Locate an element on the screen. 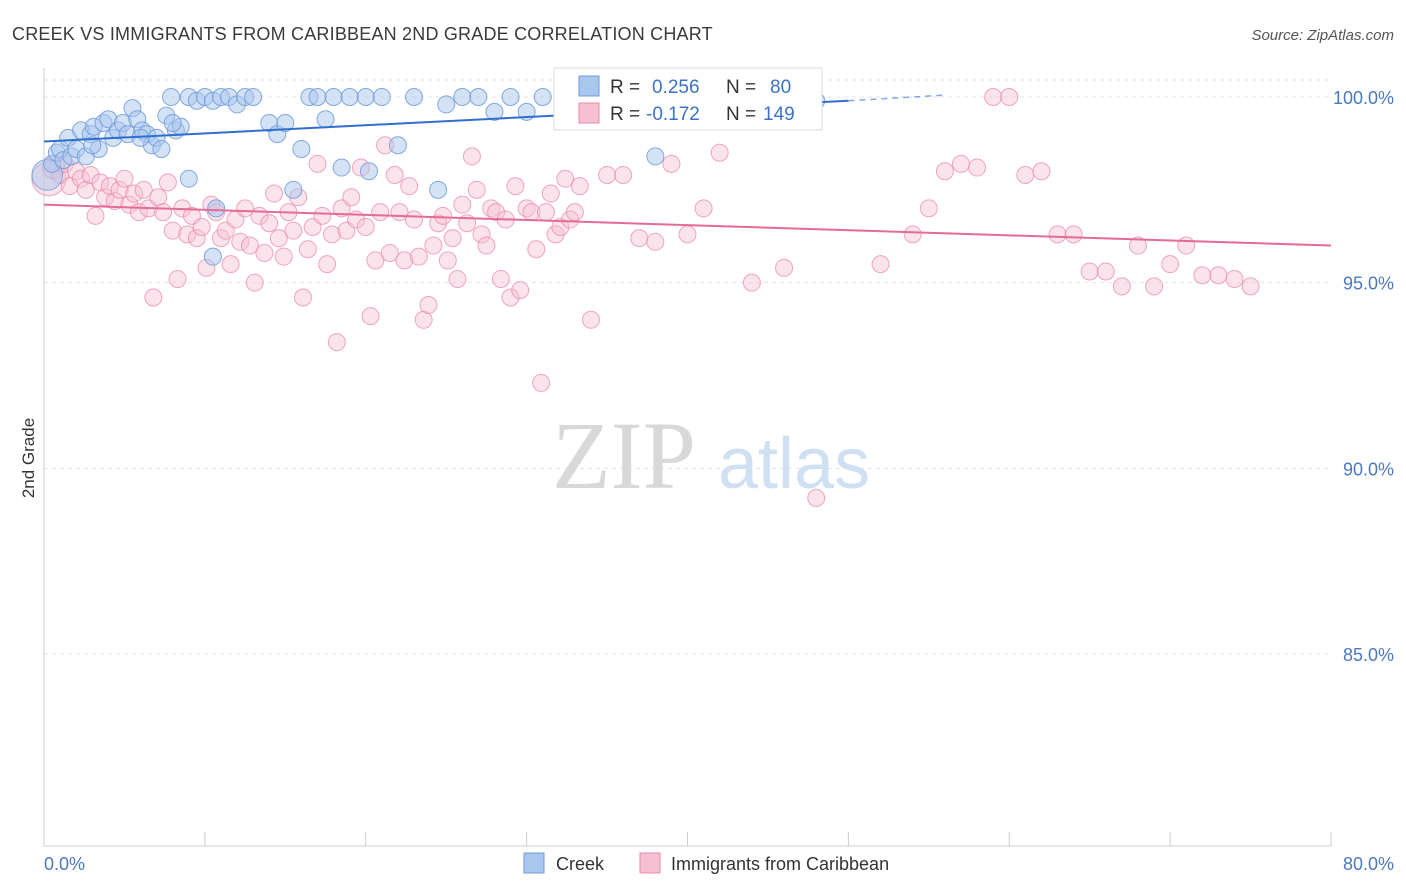 The width and height of the screenshot is (1406, 892). legend-creek-label: Creek is located at coordinates (580, 864).